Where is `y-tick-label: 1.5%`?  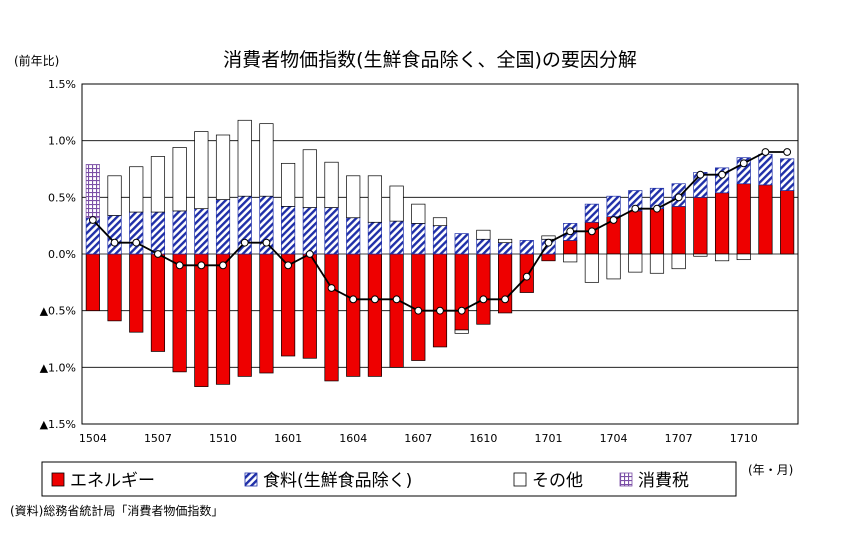 y-tick-label: 1.5% is located at coordinates (62, 84).